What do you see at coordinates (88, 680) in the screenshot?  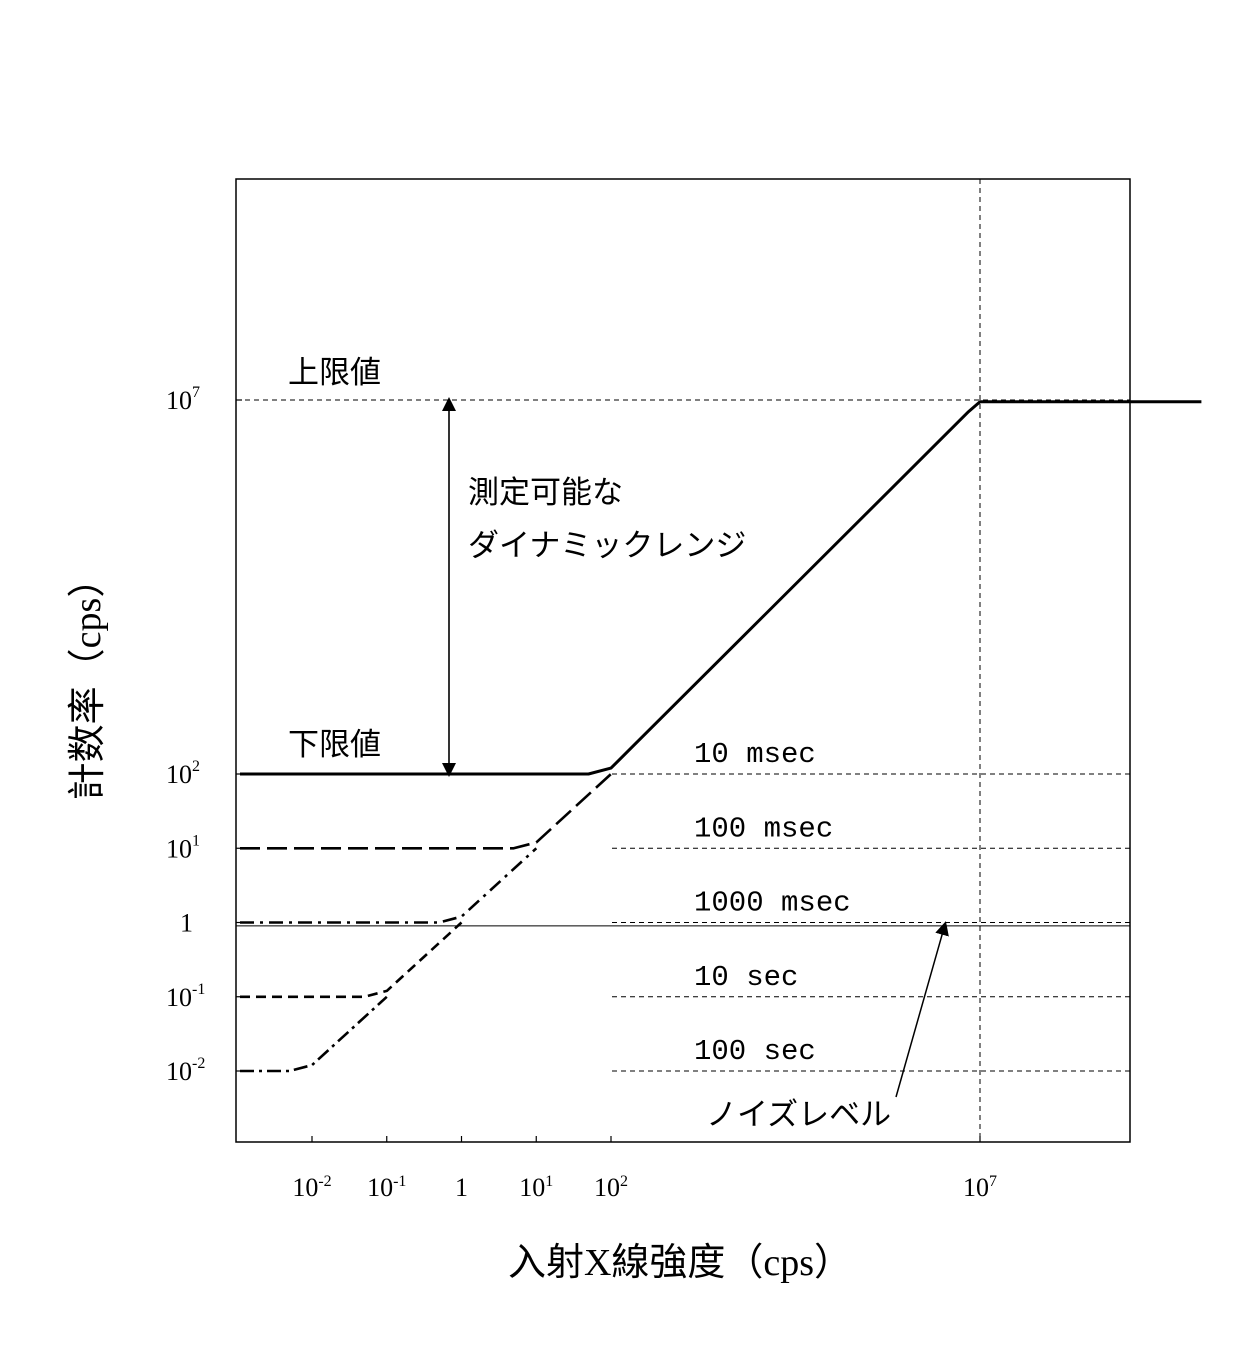 I see `y-axis-title: 計数率（cps）` at bounding box center [88, 680].